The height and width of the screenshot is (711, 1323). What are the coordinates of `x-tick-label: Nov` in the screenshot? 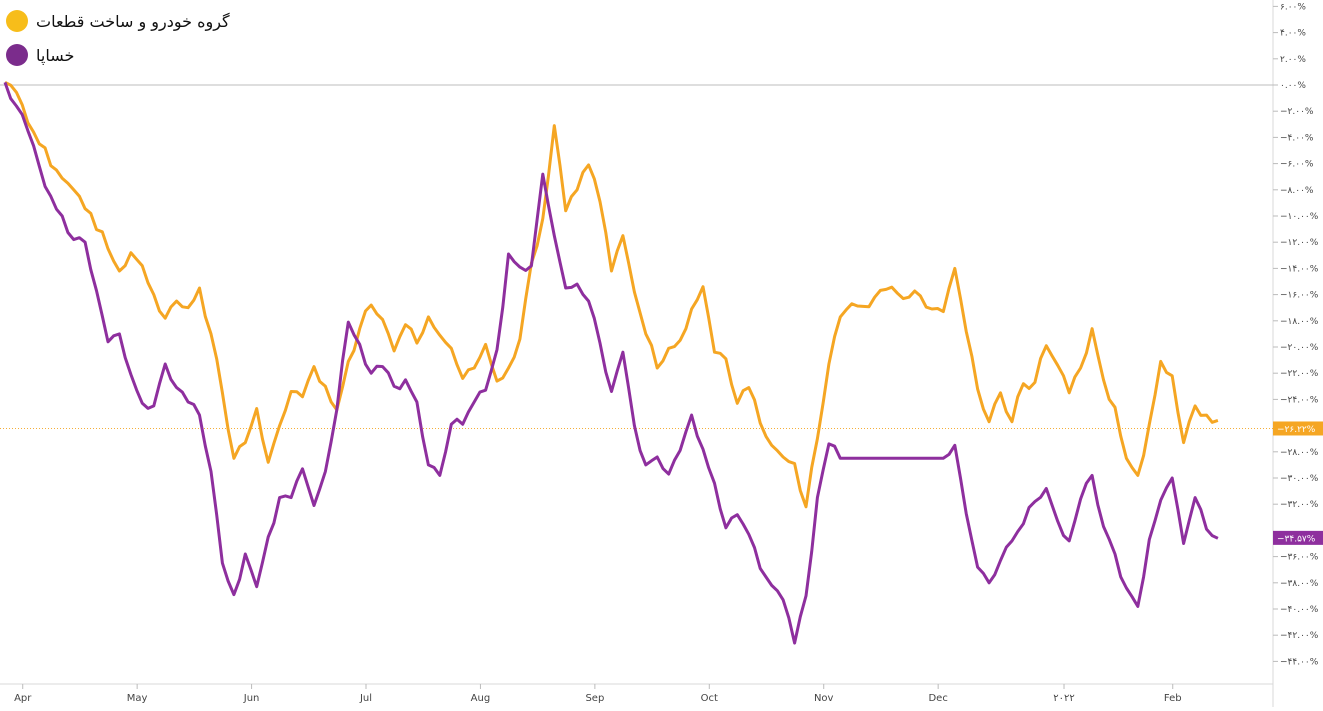 It's located at (824, 698).